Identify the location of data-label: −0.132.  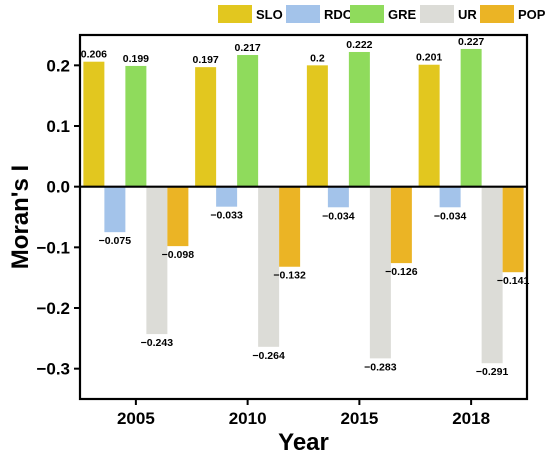
(289, 276).